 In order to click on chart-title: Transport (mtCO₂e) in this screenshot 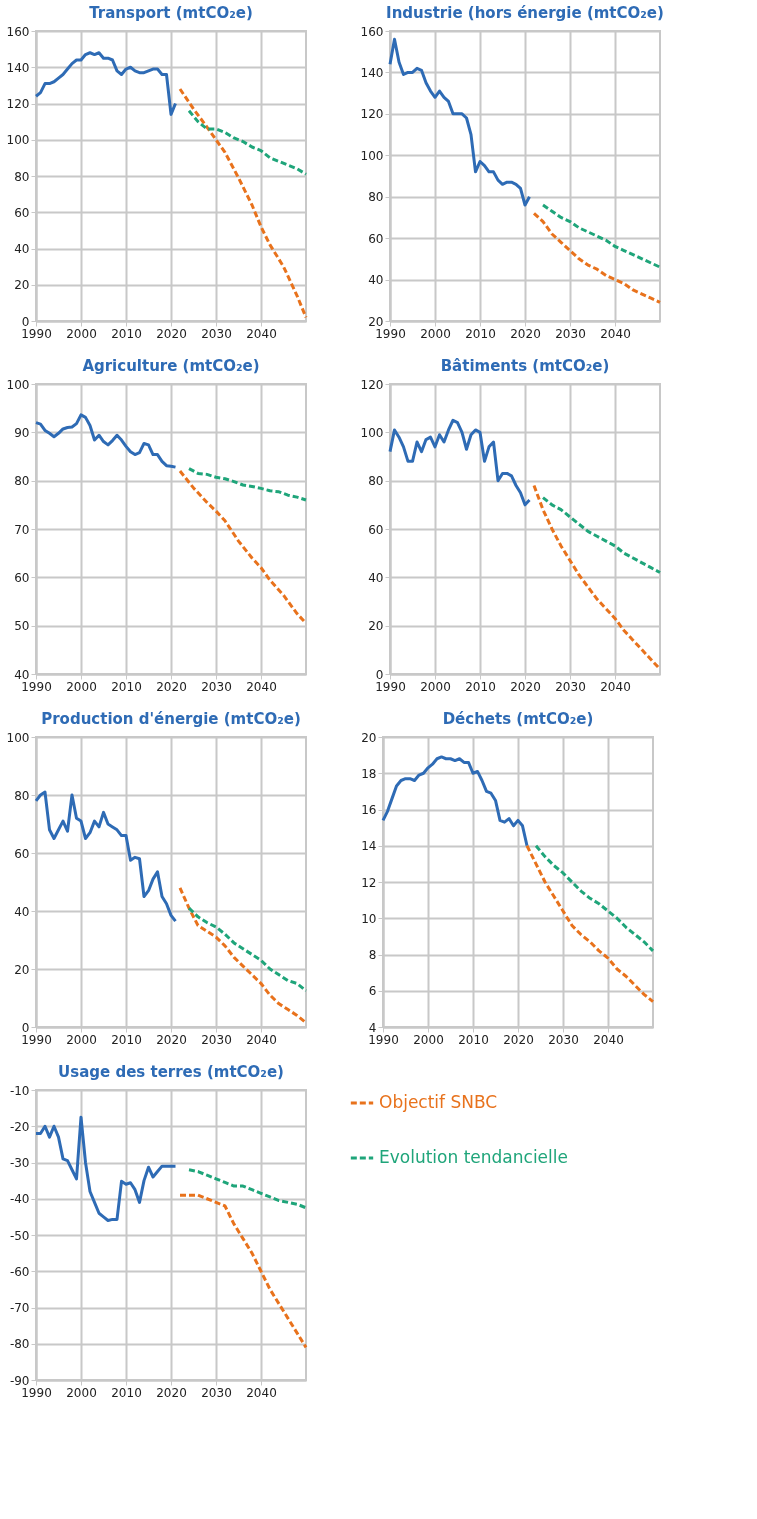, I will do `click(171, 13)`.